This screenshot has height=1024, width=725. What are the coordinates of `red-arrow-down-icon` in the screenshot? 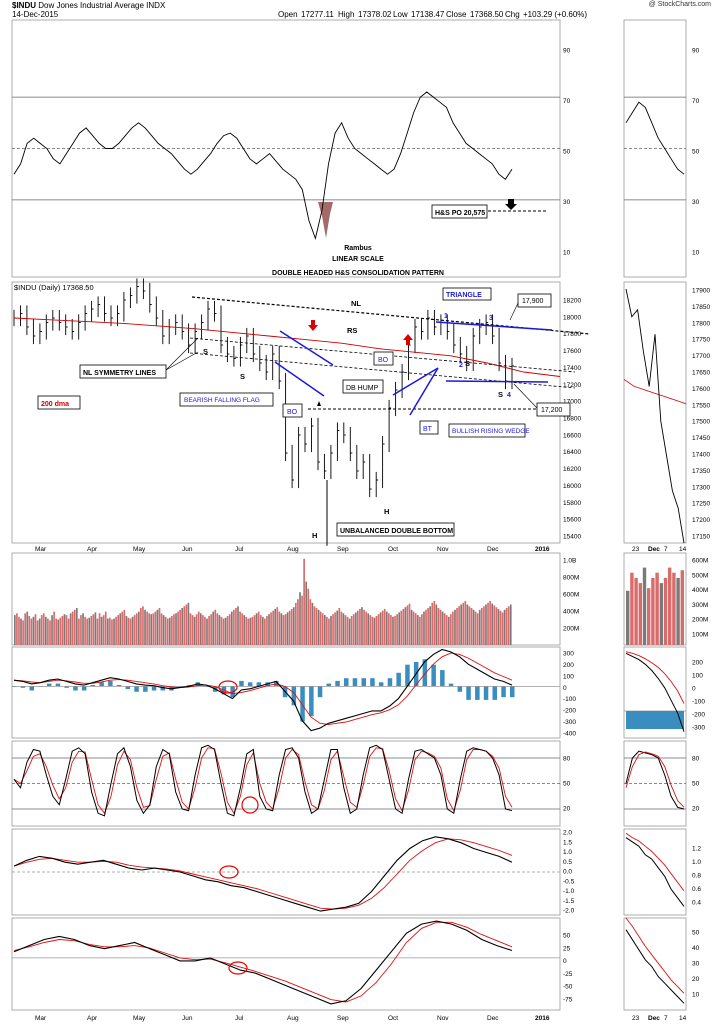 It's located at (313, 325).